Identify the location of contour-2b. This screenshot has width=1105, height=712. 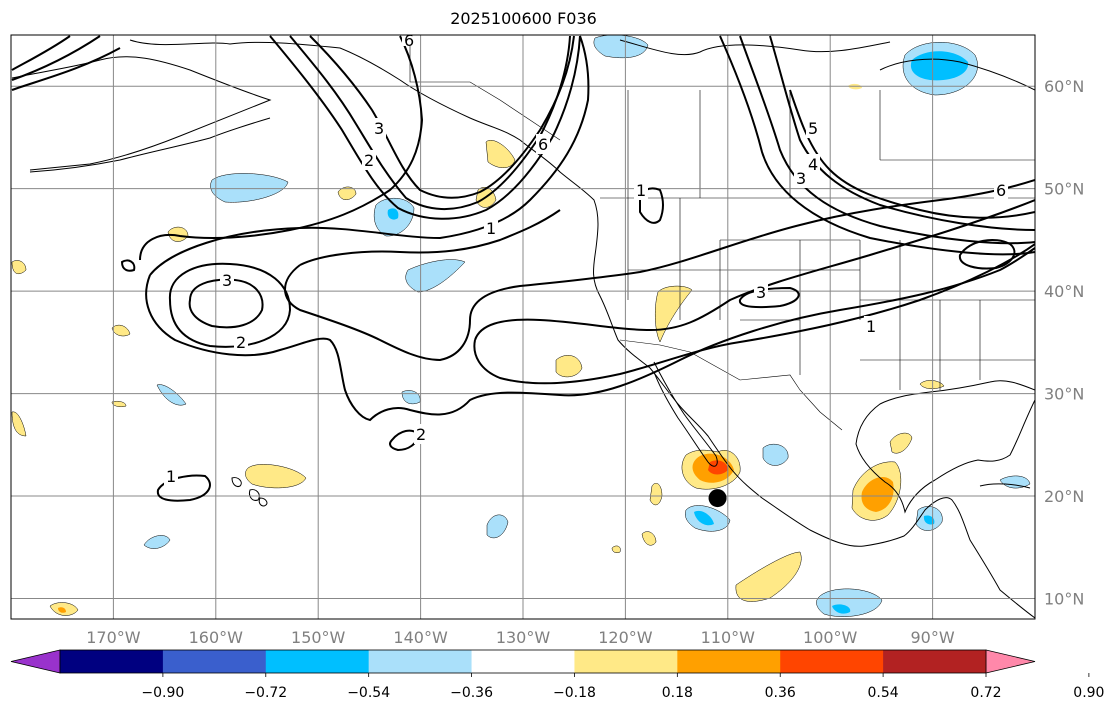
(430, 237).